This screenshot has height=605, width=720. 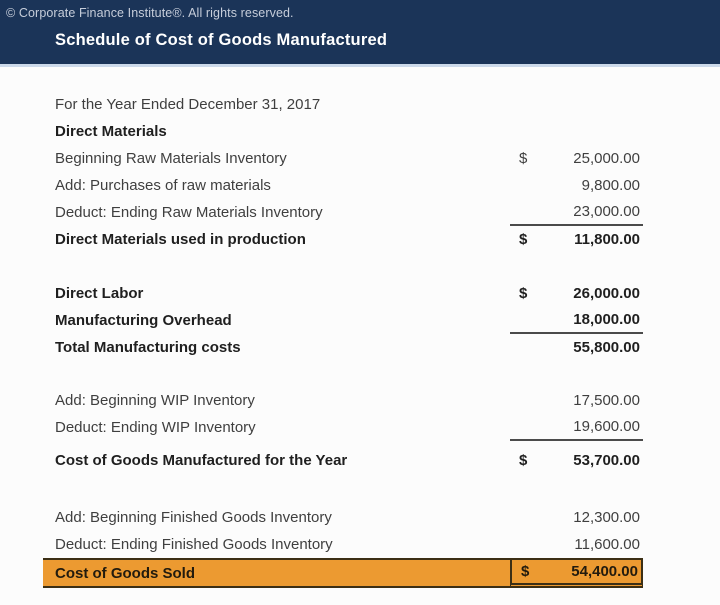 What do you see at coordinates (349, 293) in the screenshot?
I see `statement-row: Direct Labor $26,000.00` at bounding box center [349, 293].